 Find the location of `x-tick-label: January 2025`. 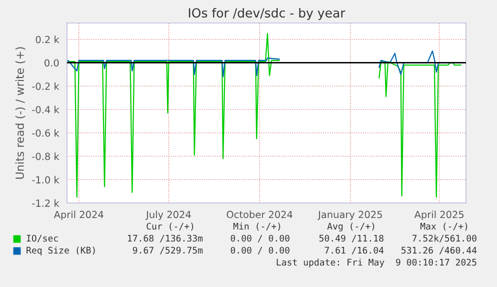

x-tick-label: January 2025 is located at coordinates (350, 215).